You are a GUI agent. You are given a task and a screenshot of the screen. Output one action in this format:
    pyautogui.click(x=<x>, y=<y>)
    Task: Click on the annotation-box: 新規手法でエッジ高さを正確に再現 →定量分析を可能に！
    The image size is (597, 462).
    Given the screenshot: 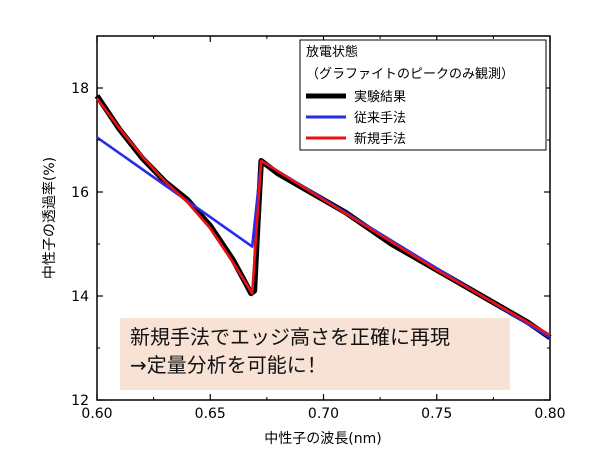 What is the action you would take?
    pyautogui.click(x=315, y=354)
    